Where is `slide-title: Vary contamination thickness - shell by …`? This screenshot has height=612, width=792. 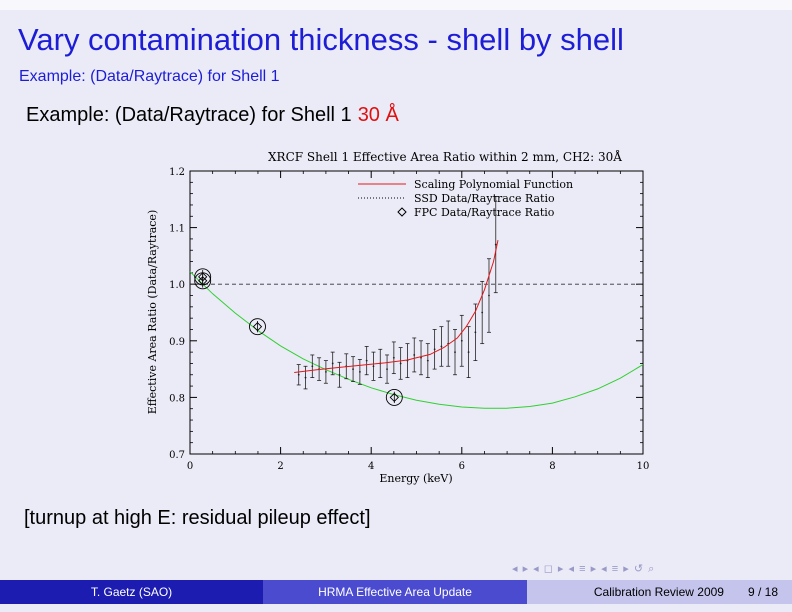 slide-title: Vary contamination thickness - shell by … is located at coordinates (321, 39).